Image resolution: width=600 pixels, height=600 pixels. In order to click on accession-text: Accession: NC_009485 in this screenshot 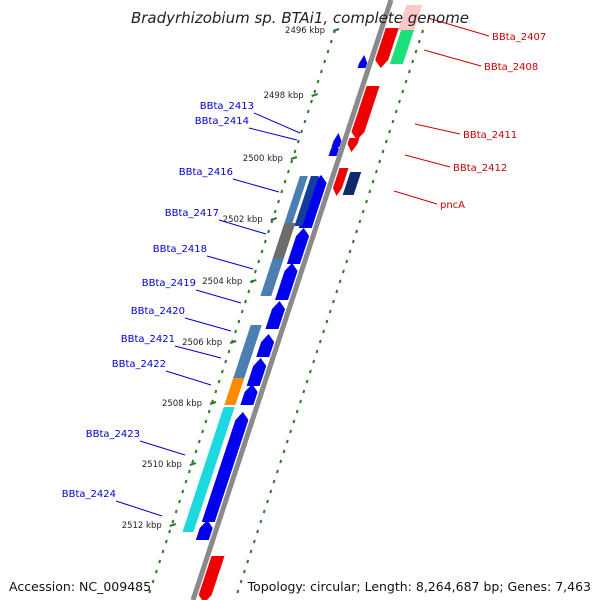, I will do `click(80, 586)`.